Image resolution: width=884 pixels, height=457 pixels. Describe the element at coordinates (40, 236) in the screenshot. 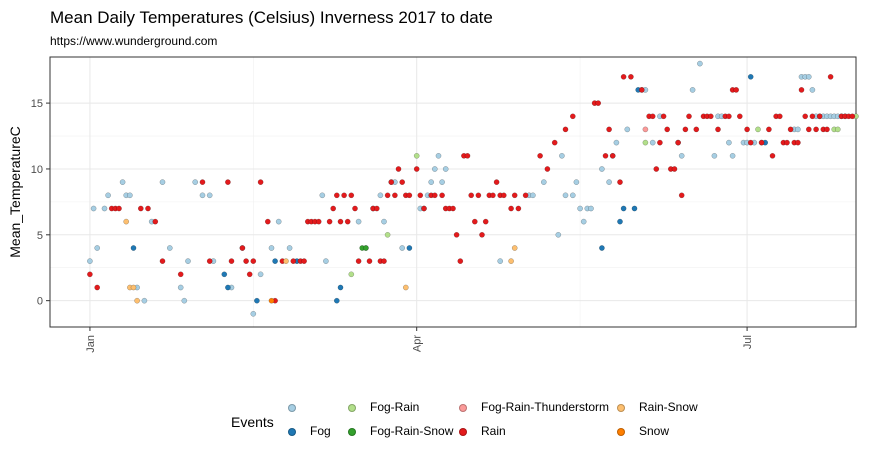

I see `y-tick-label: 5` at that location.